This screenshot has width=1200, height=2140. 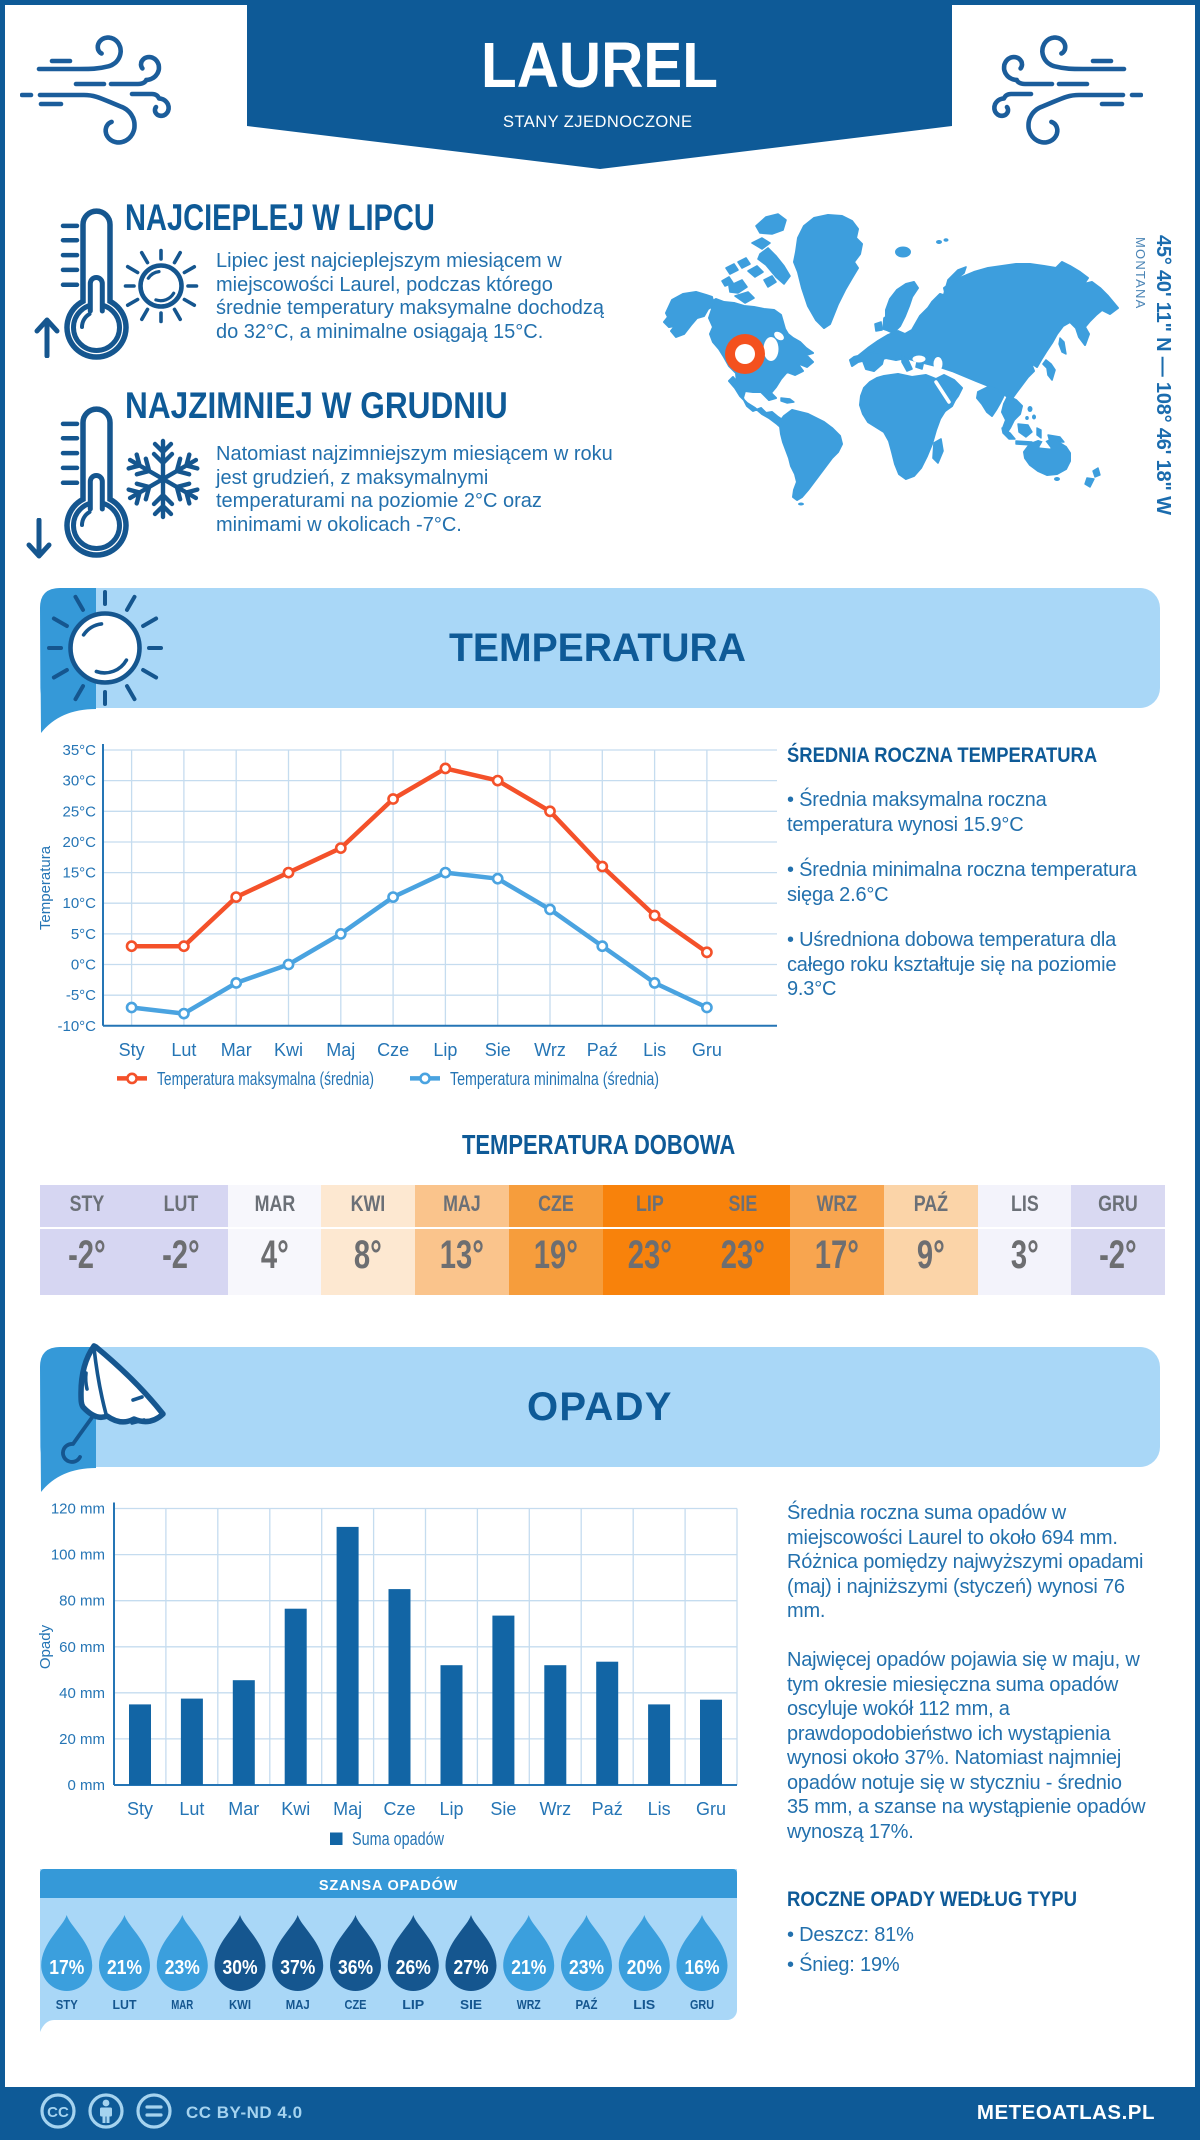 I want to click on svg-text: PAŹ, so click(x=587, y=2004).